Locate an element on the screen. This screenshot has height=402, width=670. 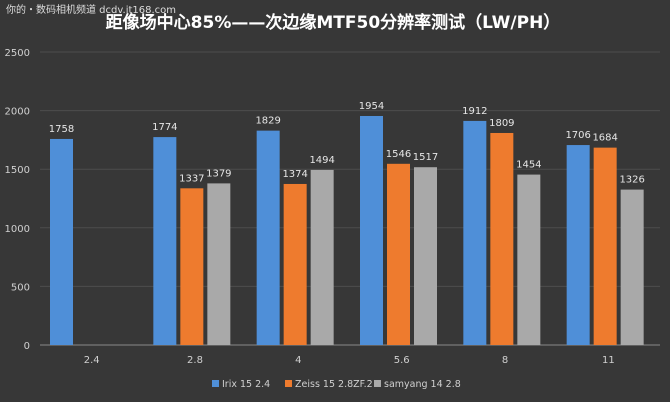
x-axis: 2.4 2.8 4 5.6 8 11 is located at coordinates (349, 360).